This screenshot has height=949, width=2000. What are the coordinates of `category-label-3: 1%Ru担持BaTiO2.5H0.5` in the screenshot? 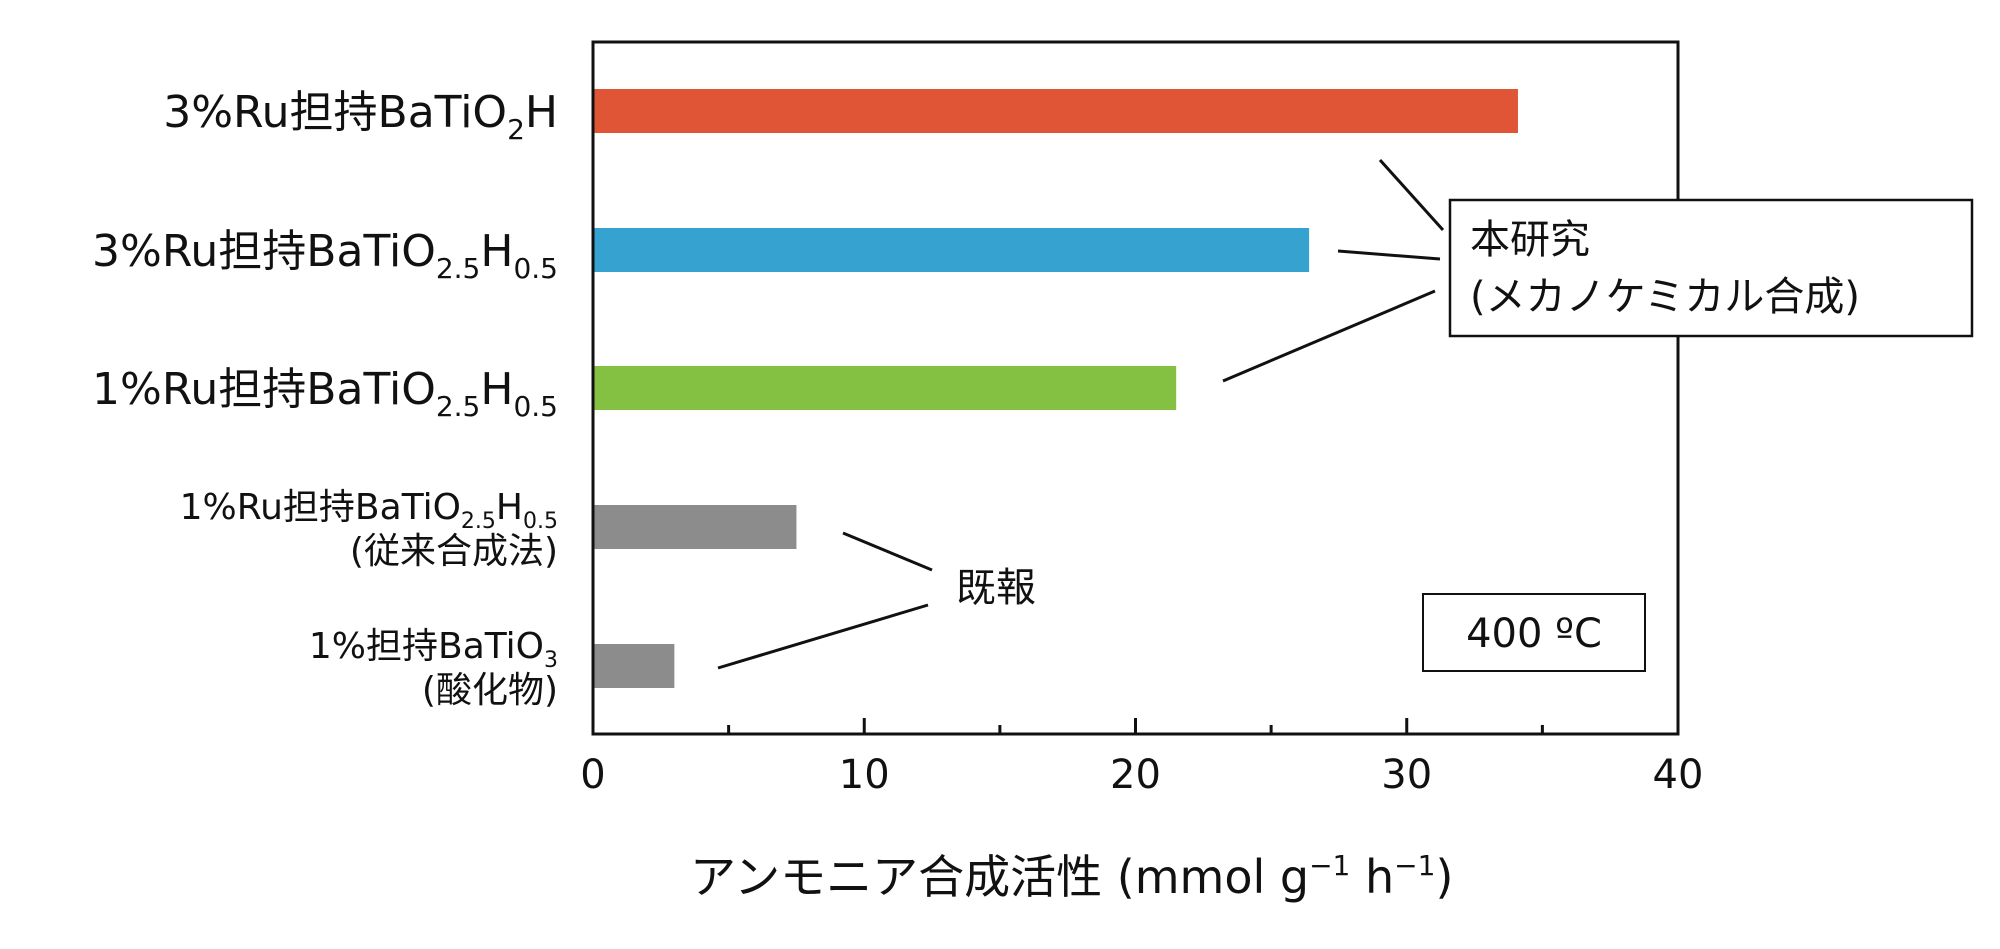 It's located at (369, 510).